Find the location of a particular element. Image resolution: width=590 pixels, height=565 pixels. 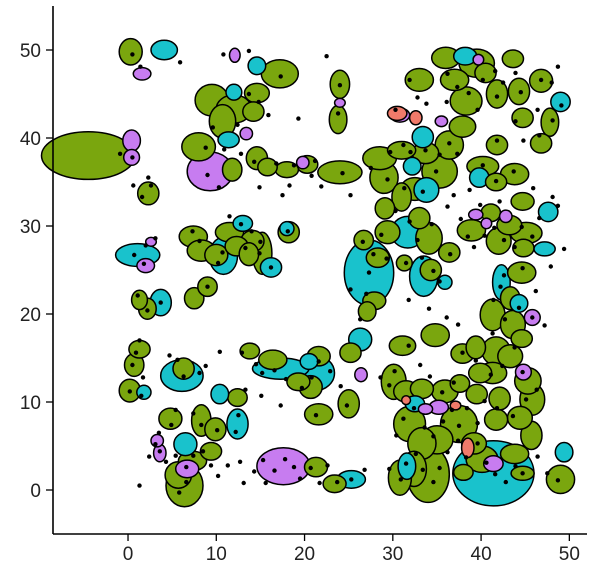

x-tick-label-0: 0 is located at coordinates (128, 554).